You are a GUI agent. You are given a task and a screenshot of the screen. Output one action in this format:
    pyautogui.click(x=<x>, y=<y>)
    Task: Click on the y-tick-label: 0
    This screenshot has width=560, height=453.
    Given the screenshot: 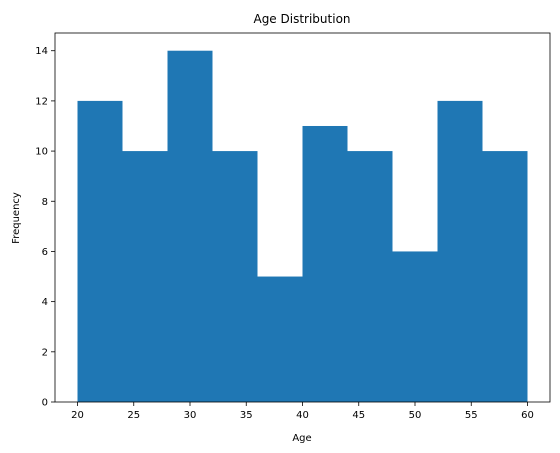 What is the action you would take?
    pyautogui.click(x=45, y=403)
    